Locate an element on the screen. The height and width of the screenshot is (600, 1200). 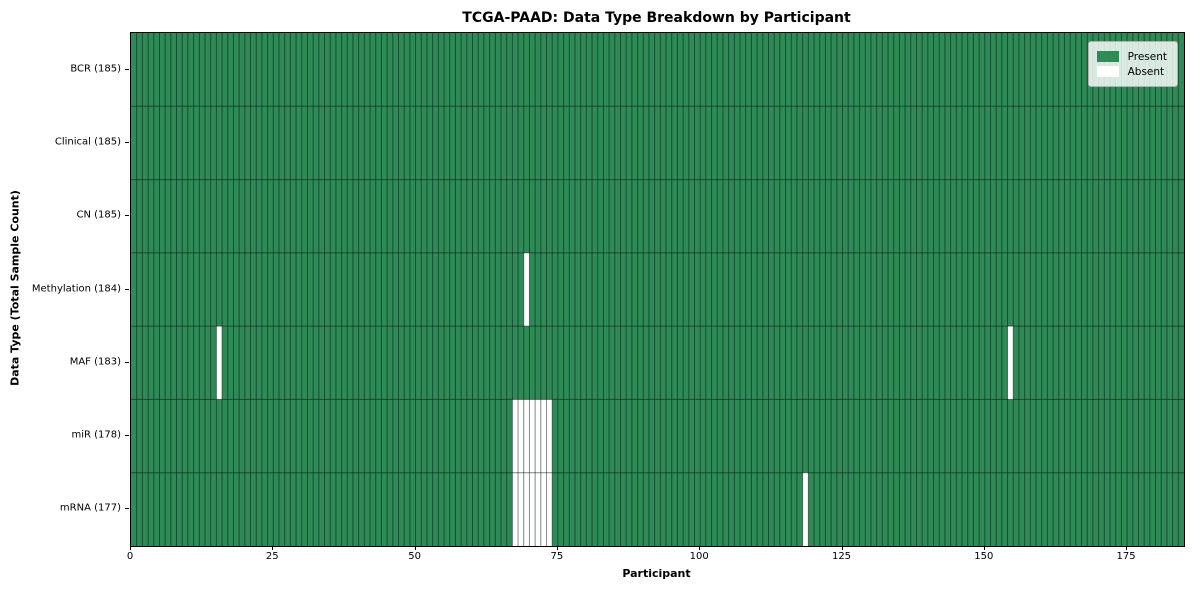
y-tick-label-bcr: BCR (185) is located at coordinates (95, 69).